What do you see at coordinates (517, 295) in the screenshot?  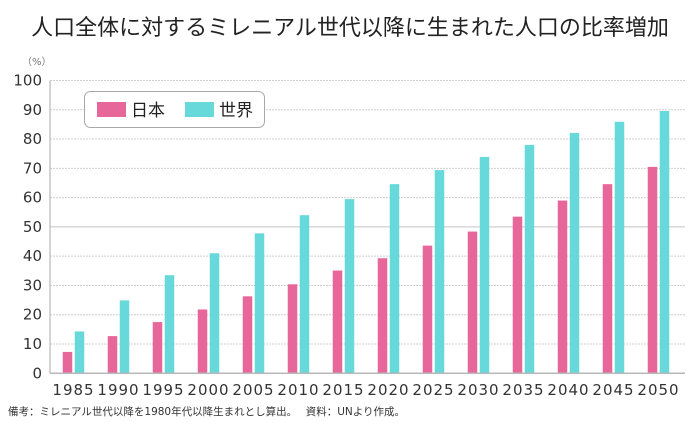 I see `bar-japan-2035` at bounding box center [517, 295].